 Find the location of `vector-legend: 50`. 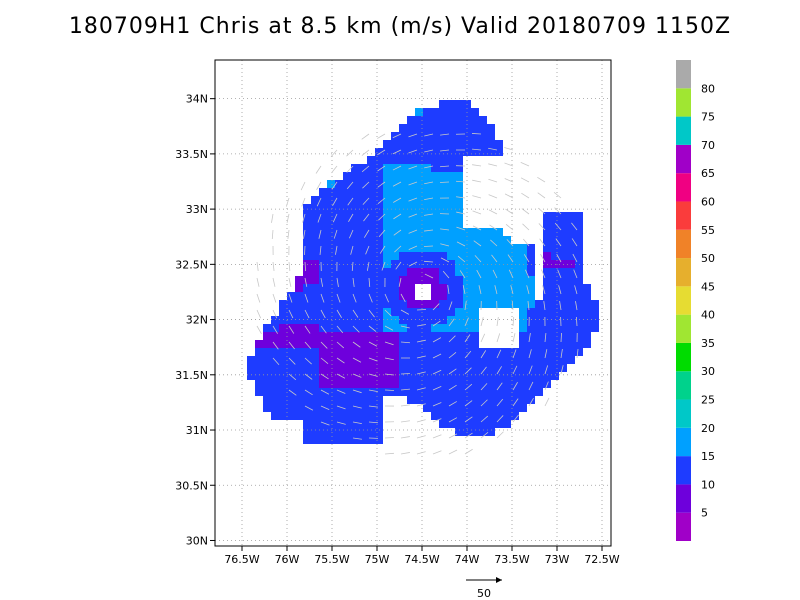

vector-legend: 50 is located at coordinates (484, 588).